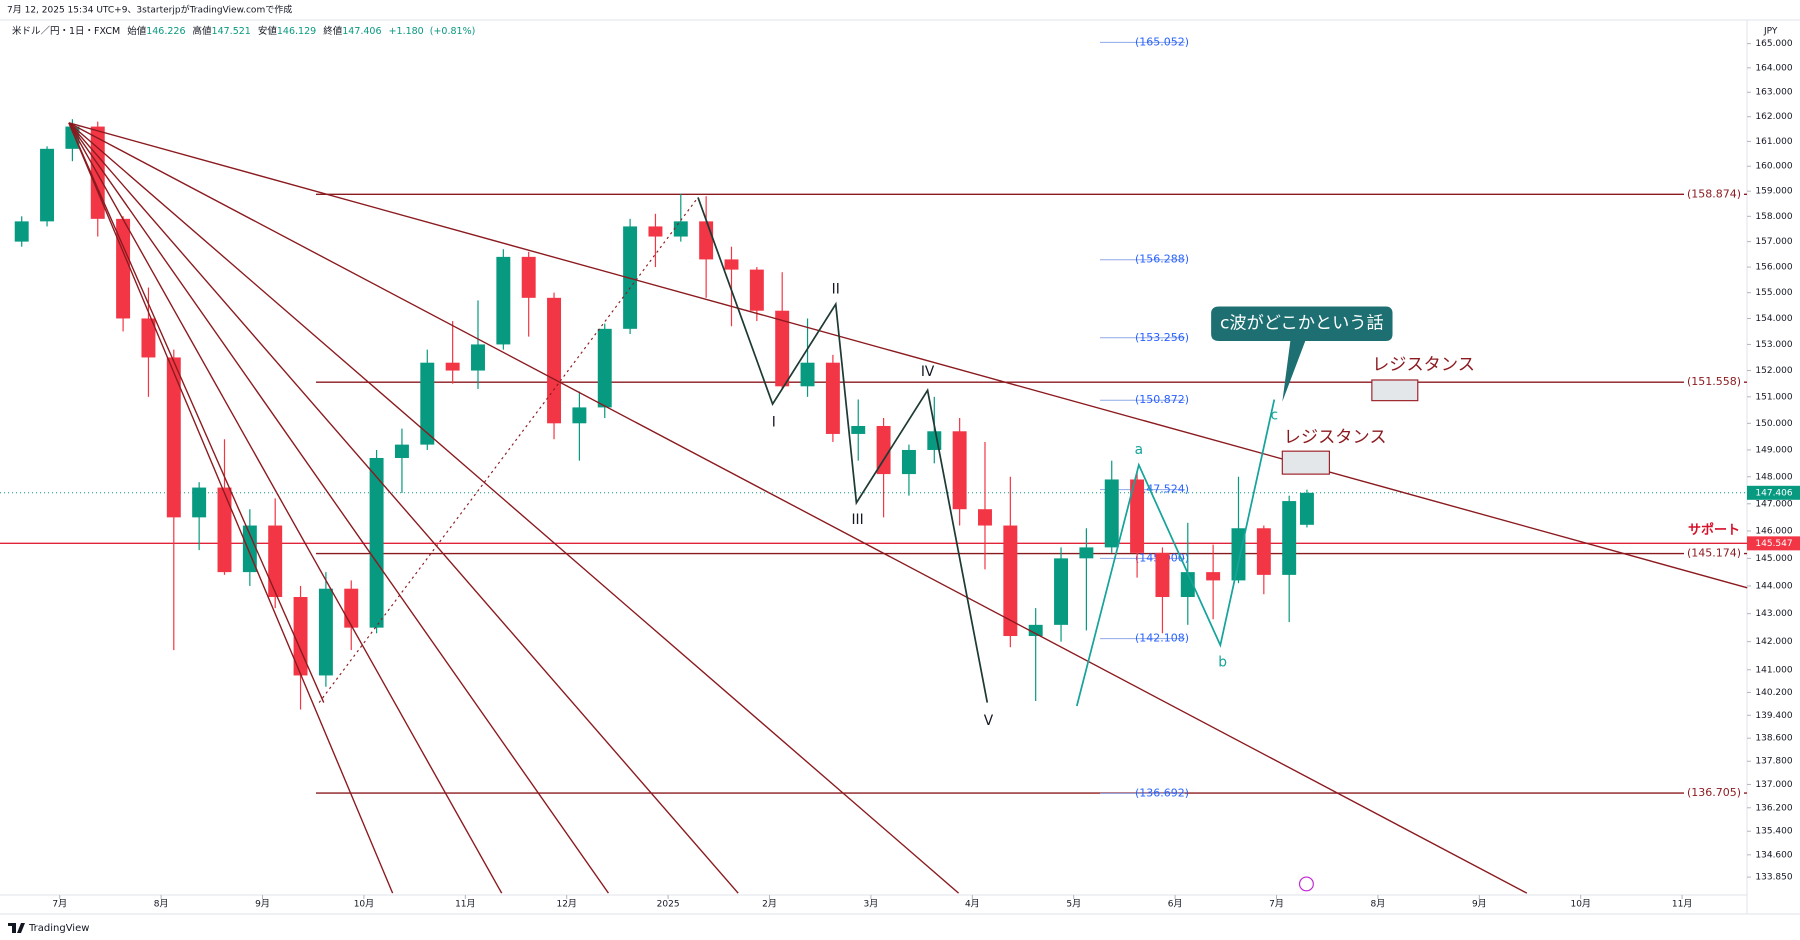 The image size is (1800, 940). Describe the element at coordinates (1773, 878) in the screenshot. I see `y-tick-label: 133.850` at that location.